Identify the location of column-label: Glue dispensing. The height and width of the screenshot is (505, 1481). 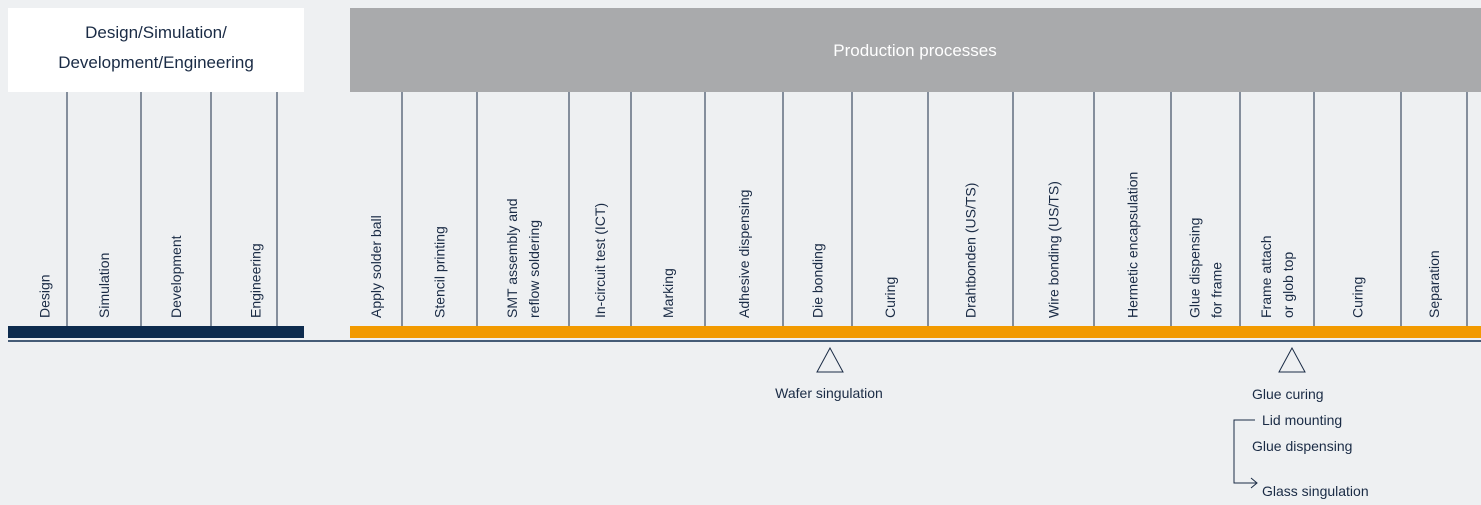
(1195, 268).